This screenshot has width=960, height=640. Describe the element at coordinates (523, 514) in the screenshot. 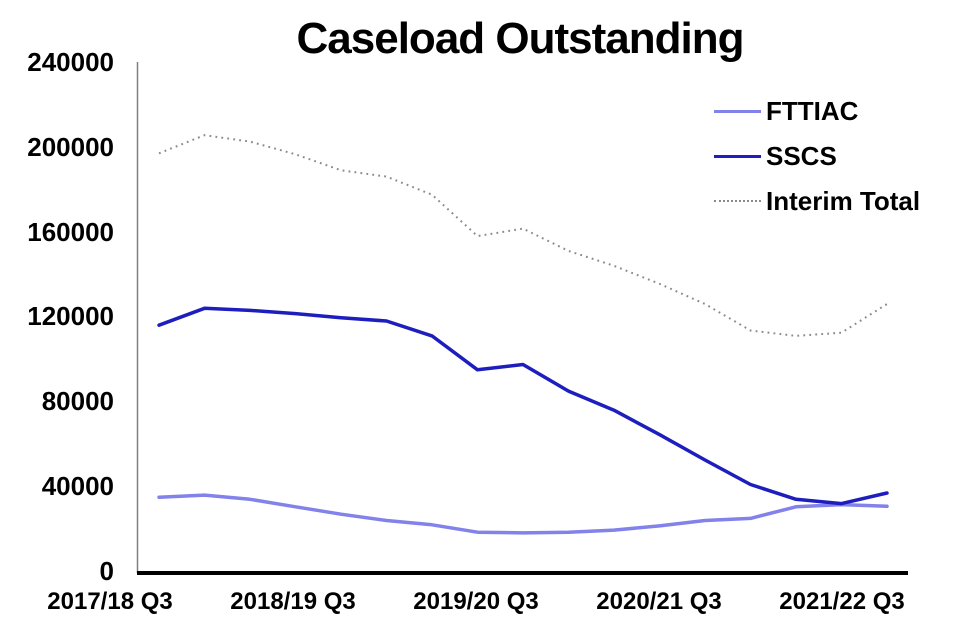

I see `series-line-fttiac` at that location.